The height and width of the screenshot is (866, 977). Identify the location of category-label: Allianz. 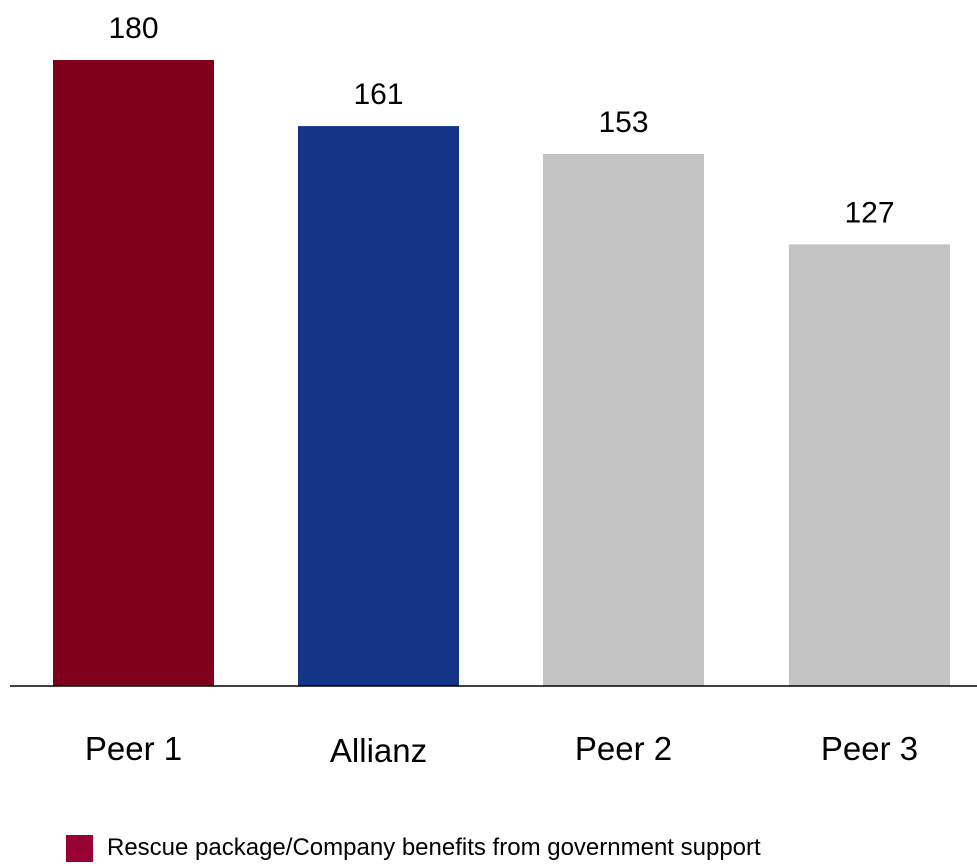
(378, 750).